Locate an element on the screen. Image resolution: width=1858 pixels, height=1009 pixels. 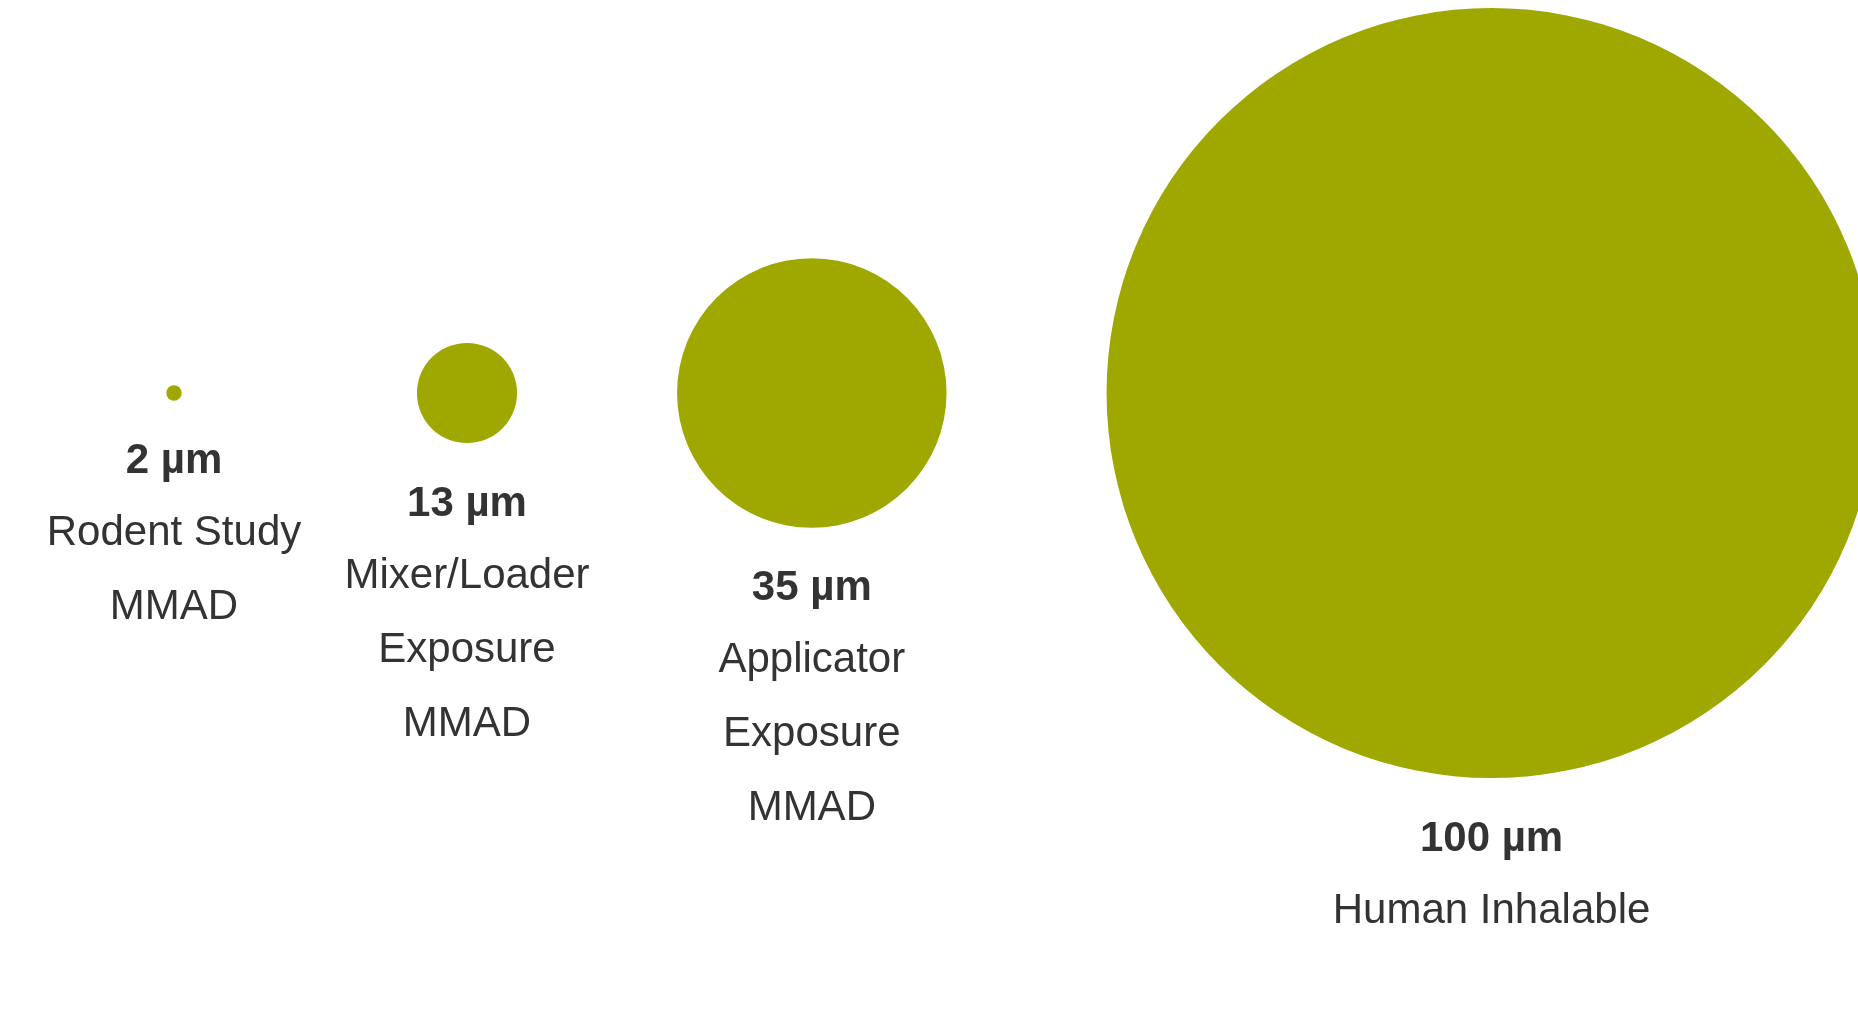
category-label: Applicator Exposure MMAD is located at coordinates (812, 732).